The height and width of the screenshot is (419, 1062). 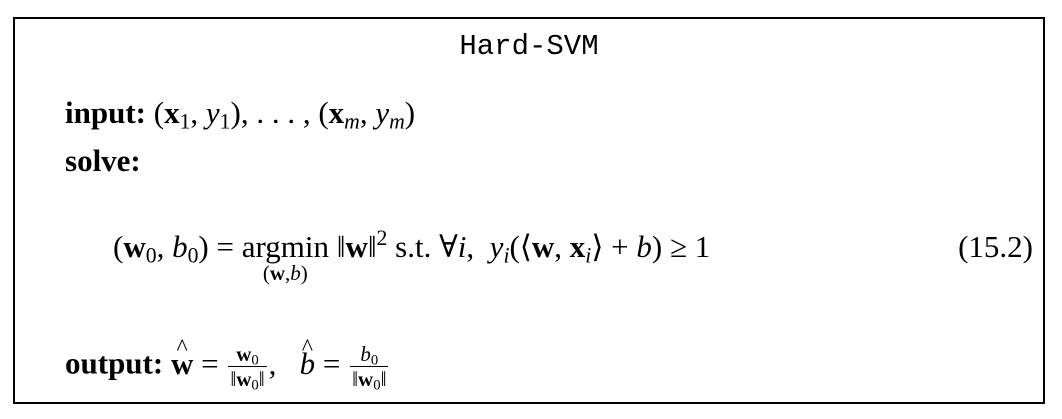 I want to click on forall-symbol: ∀, so click(x=448, y=246).